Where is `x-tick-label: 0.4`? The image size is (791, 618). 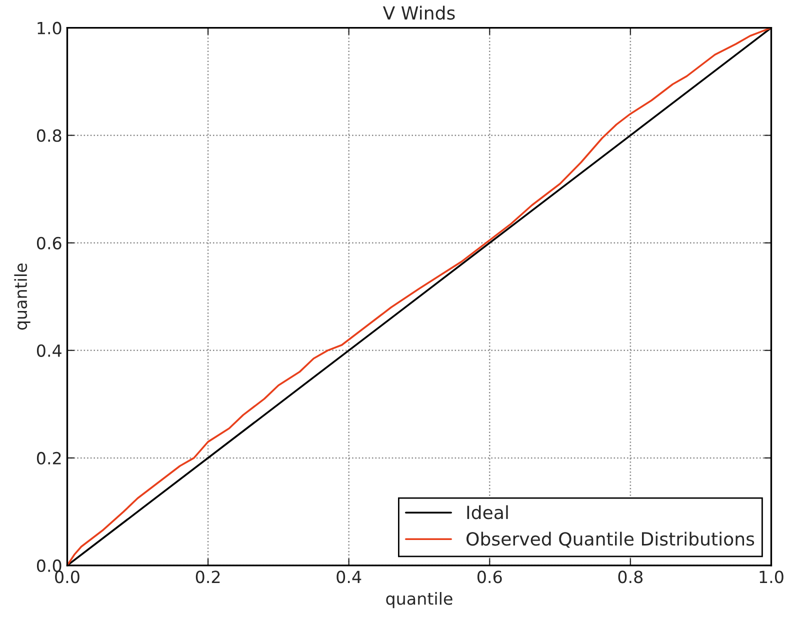
x-tick-label: 0.4 is located at coordinates (349, 577).